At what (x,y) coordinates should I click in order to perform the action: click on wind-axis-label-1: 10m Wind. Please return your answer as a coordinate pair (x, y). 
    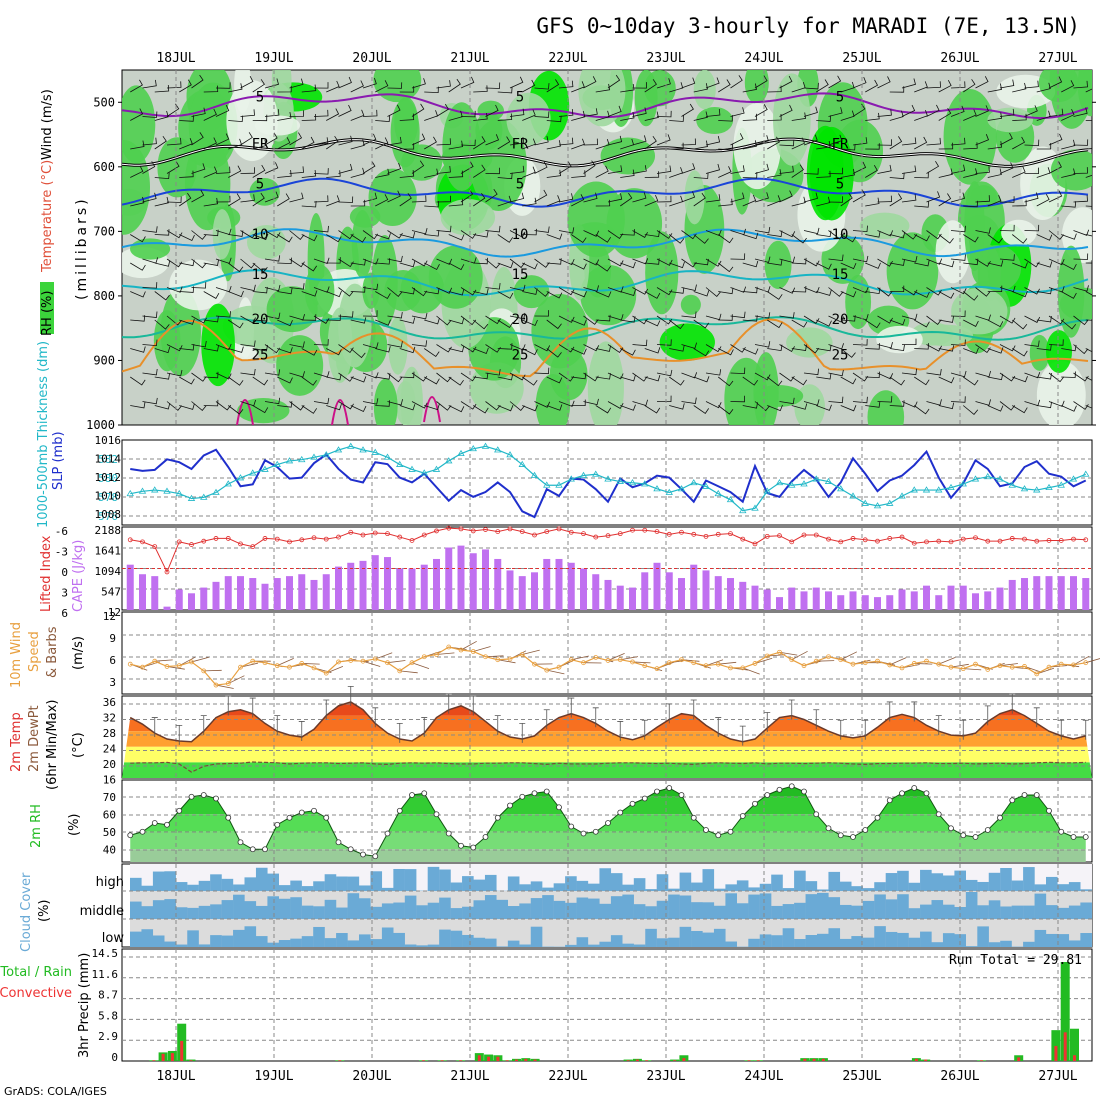
    Looking at the image, I should click on (16, 655).